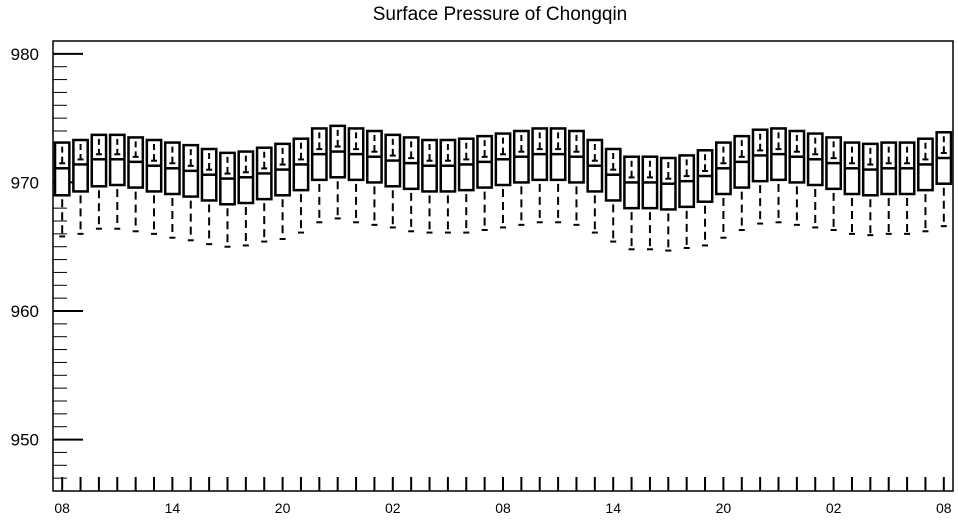 The width and height of the screenshot is (958, 520). What do you see at coordinates (25, 182) in the screenshot?
I see `y-tick-label: 970` at bounding box center [25, 182].